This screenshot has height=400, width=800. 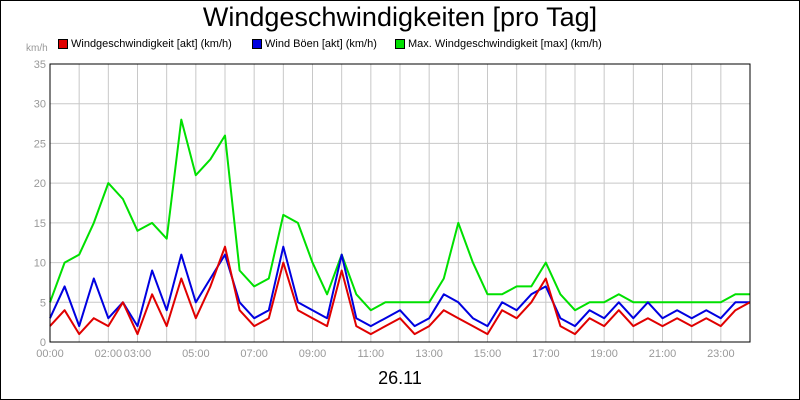 What do you see at coordinates (40, 184) in the screenshot?
I see `y-tick-label: 20` at bounding box center [40, 184].